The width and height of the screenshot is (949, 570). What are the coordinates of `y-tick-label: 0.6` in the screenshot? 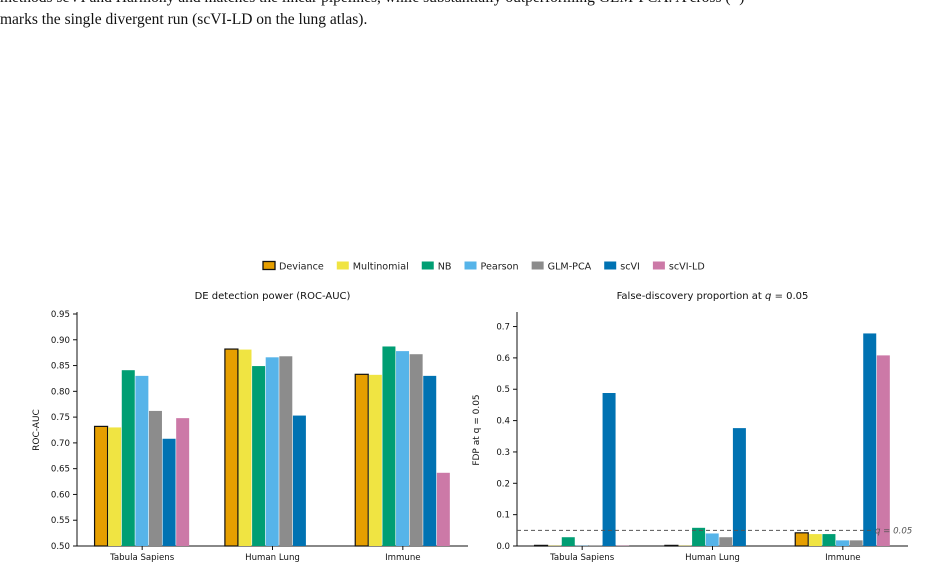 It's located at (503, 359).